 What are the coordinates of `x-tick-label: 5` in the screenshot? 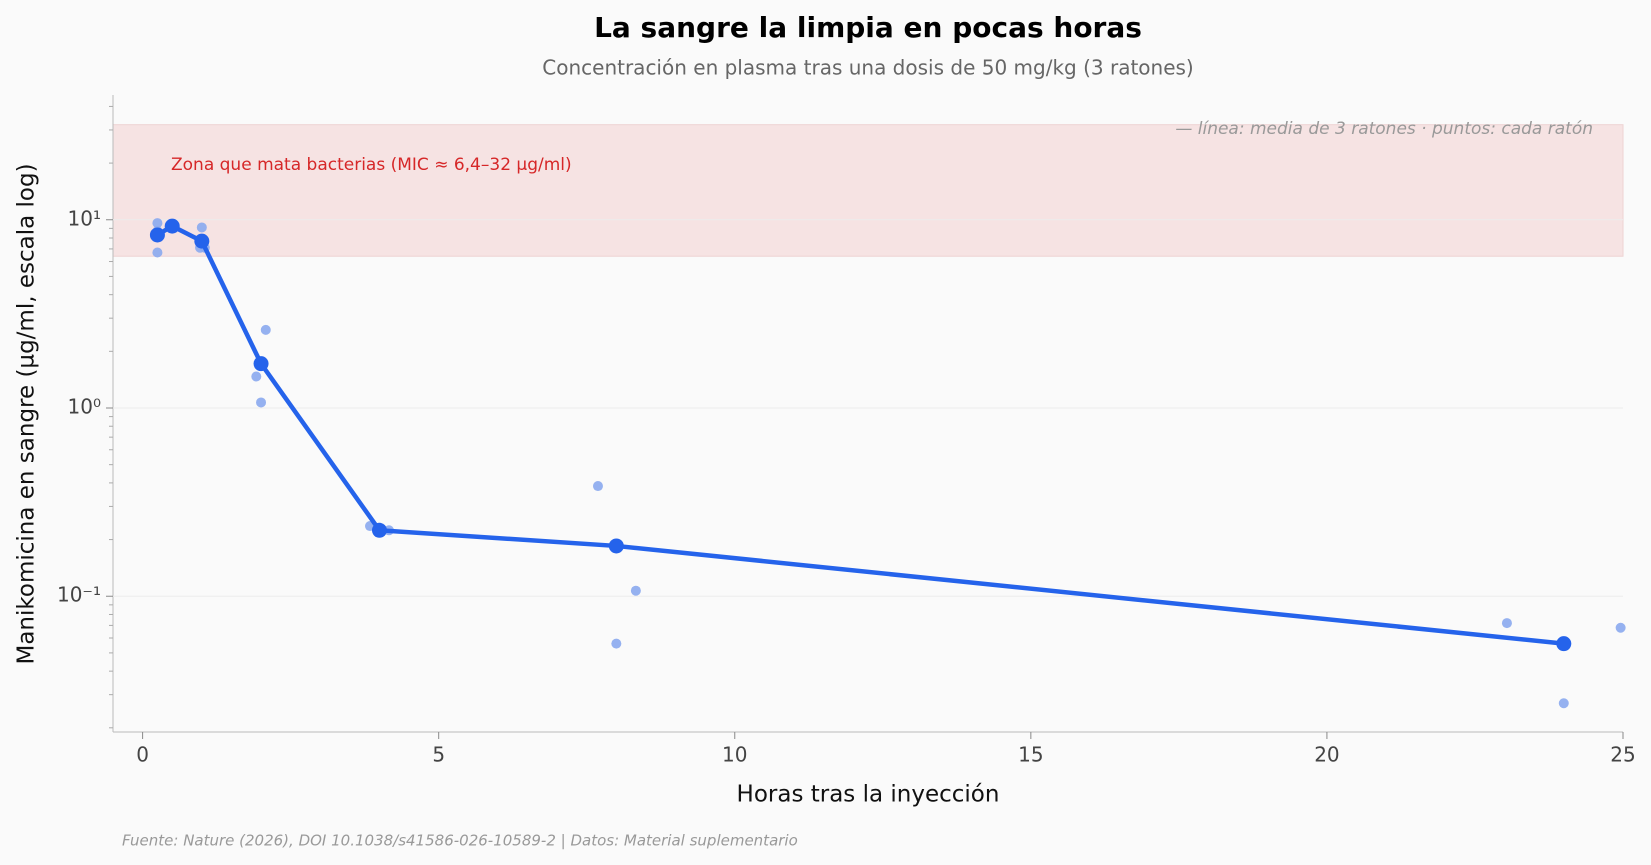 It's located at (438, 755).